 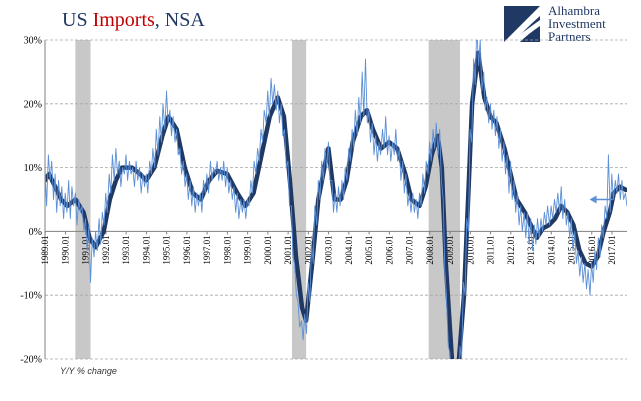 I want to click on logo-mark-icon, so click(x=522, y=24).